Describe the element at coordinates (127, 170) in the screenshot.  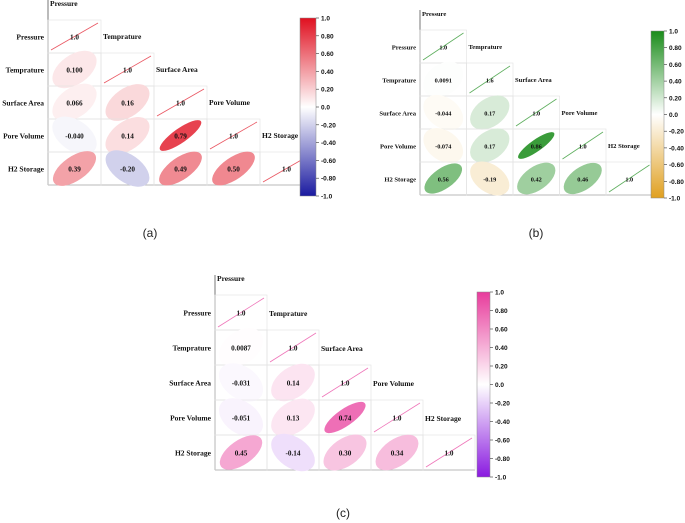
I see `correlation-value: -0.20` at that location.